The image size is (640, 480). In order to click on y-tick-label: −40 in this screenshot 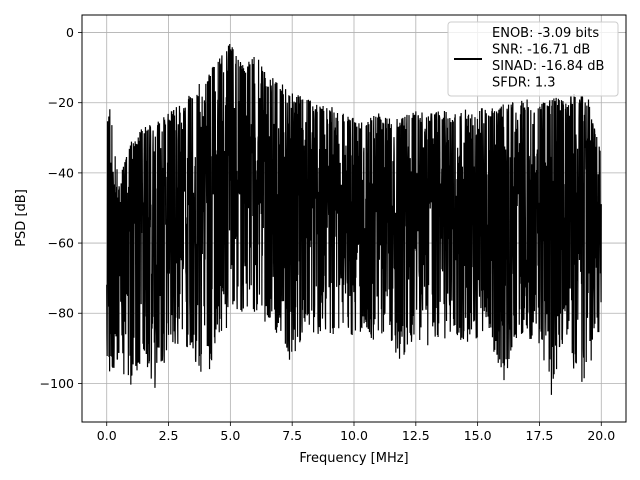, I will do `click(61, 172)`.